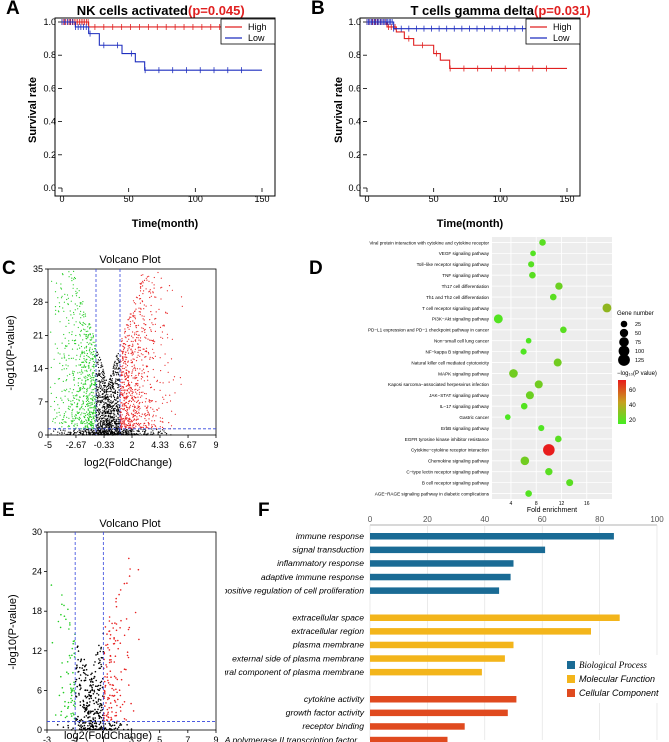 The height and width of the screenshot is (742, 669). I want to click on color-scale-label-40: 40, so click(632, 406).